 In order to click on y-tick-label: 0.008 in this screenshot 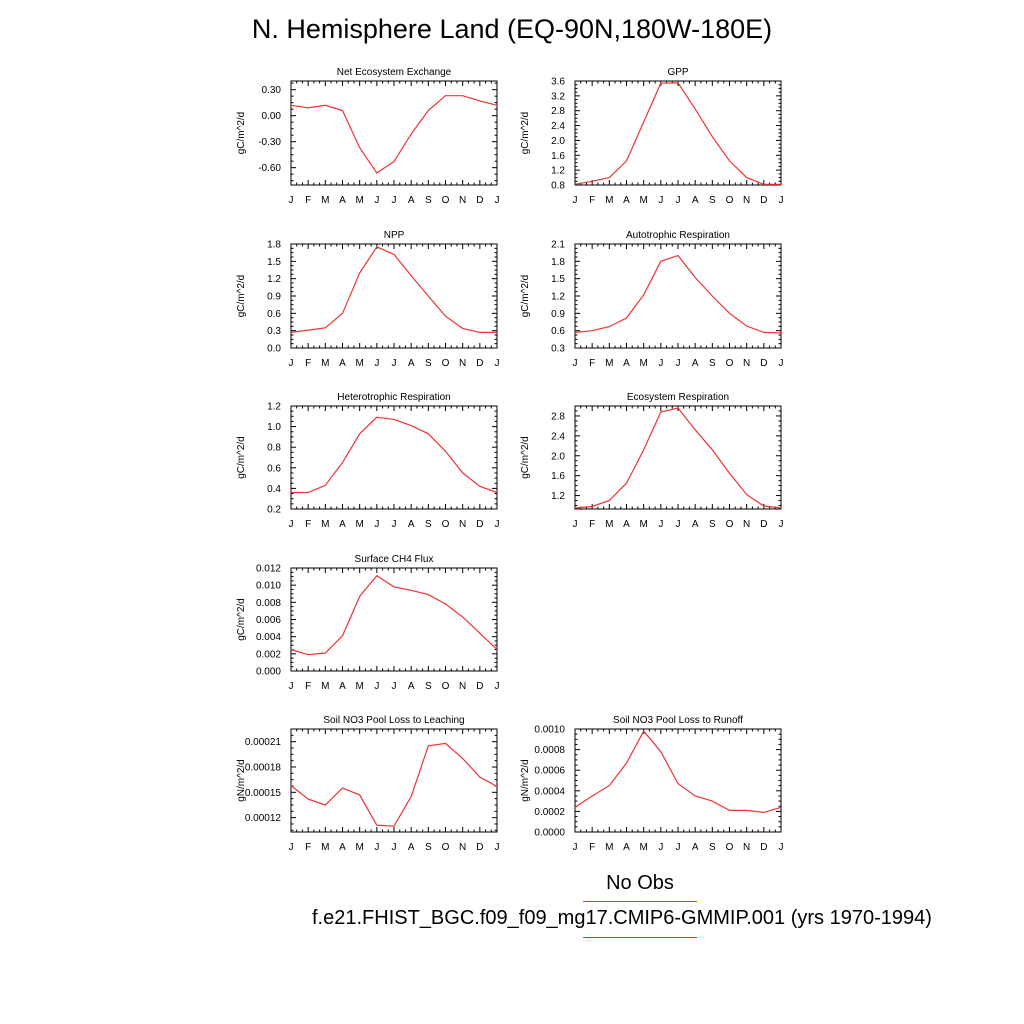, I will do `click(268, 603)`.